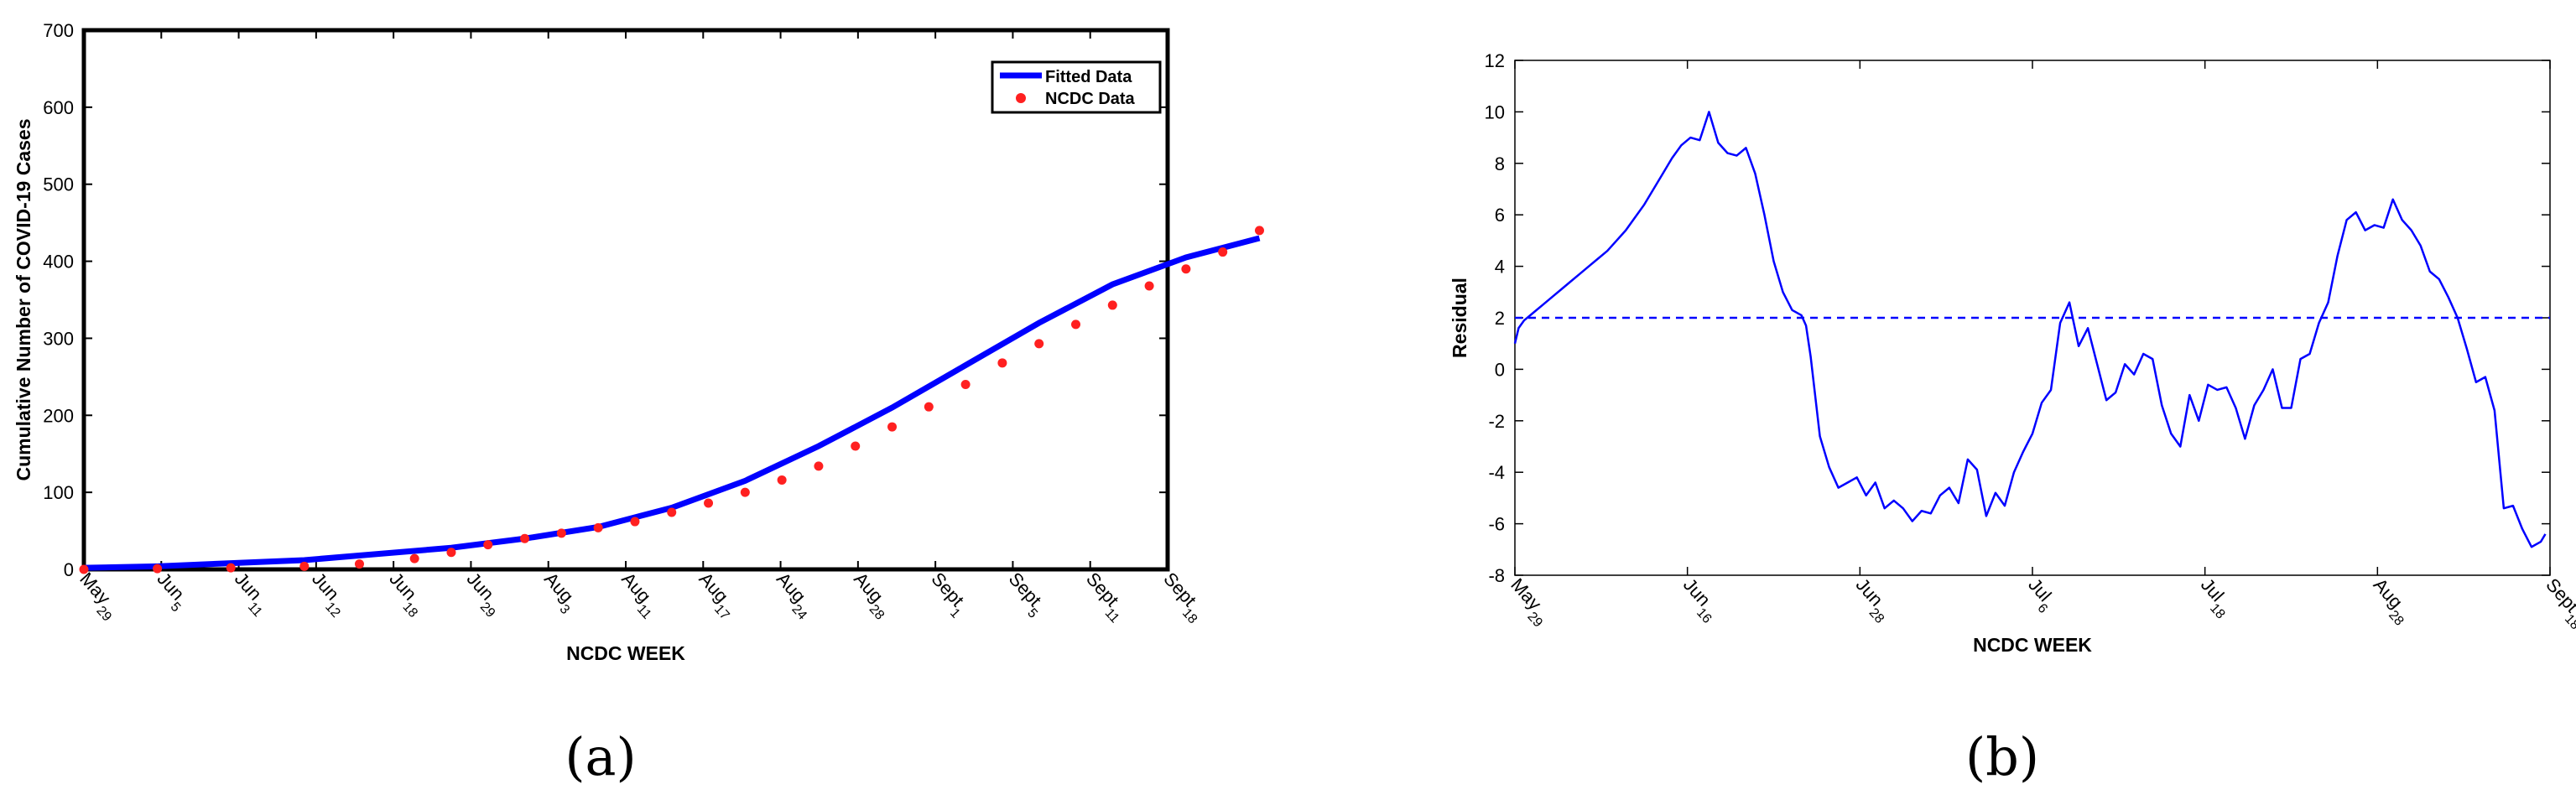  Describe the element at coordinates (1500, 267) in the screenshot. I see `y-tick-label: 4` at that location.